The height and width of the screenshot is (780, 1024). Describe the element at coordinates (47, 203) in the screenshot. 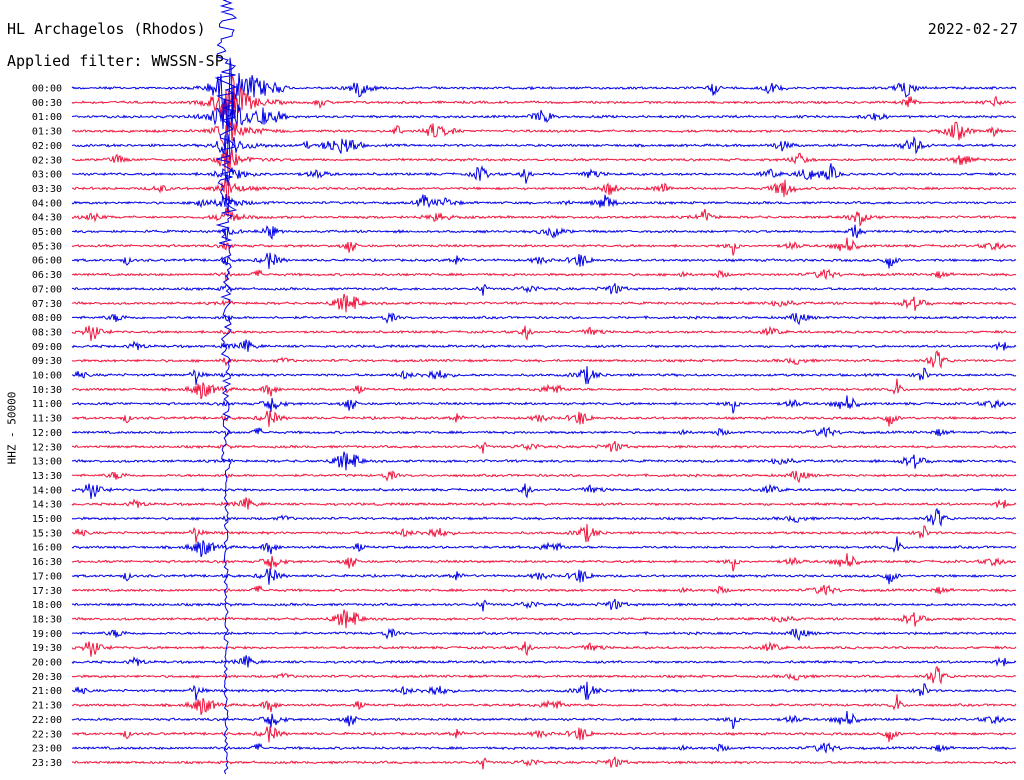

I see `row-time-label: 04:00` at that location.